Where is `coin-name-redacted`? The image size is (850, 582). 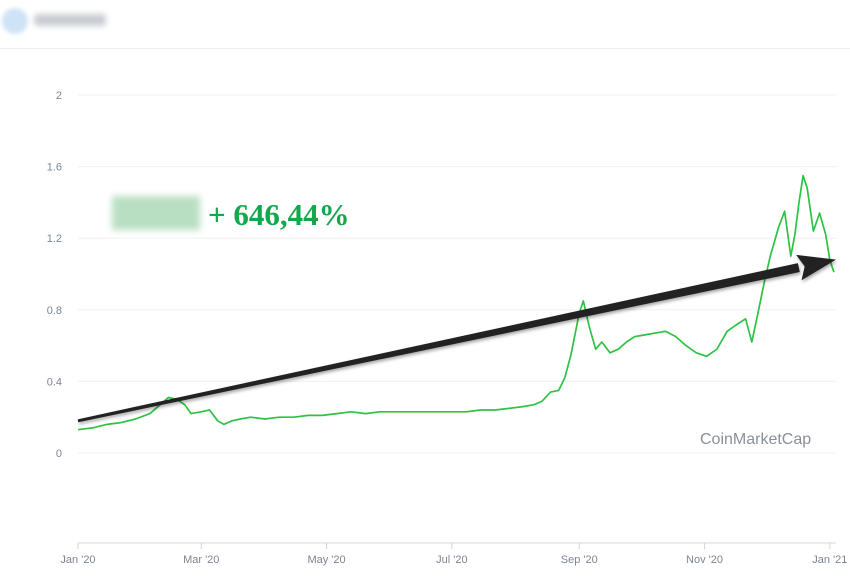 coin-name-redacted is located at coordinates (70, 20).